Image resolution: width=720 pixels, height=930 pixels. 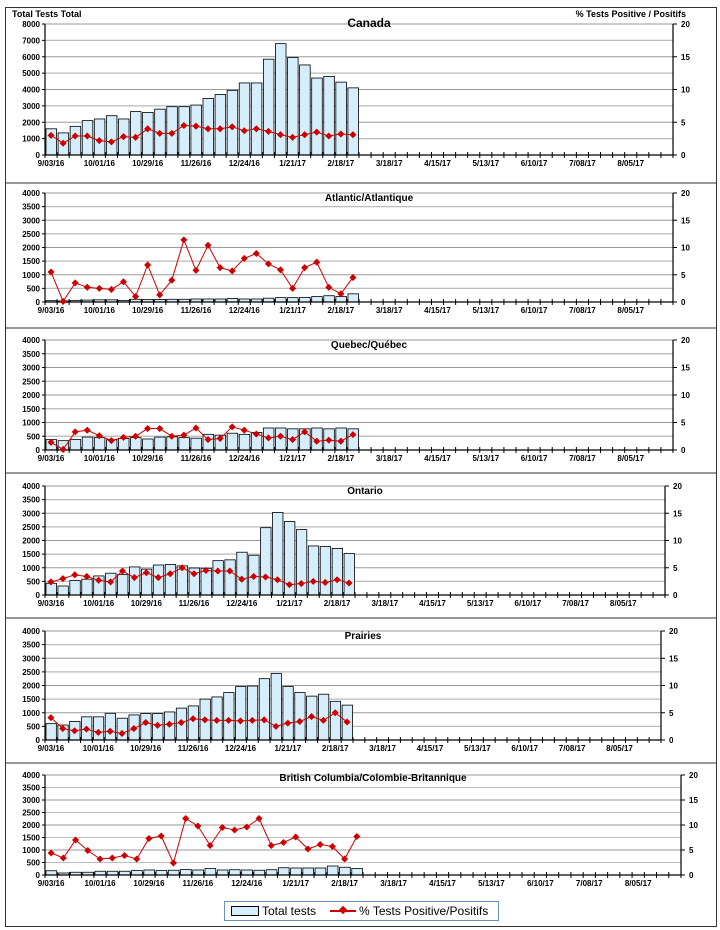 I want to click on y-tick-label: 500, so click(x=34, y=288).